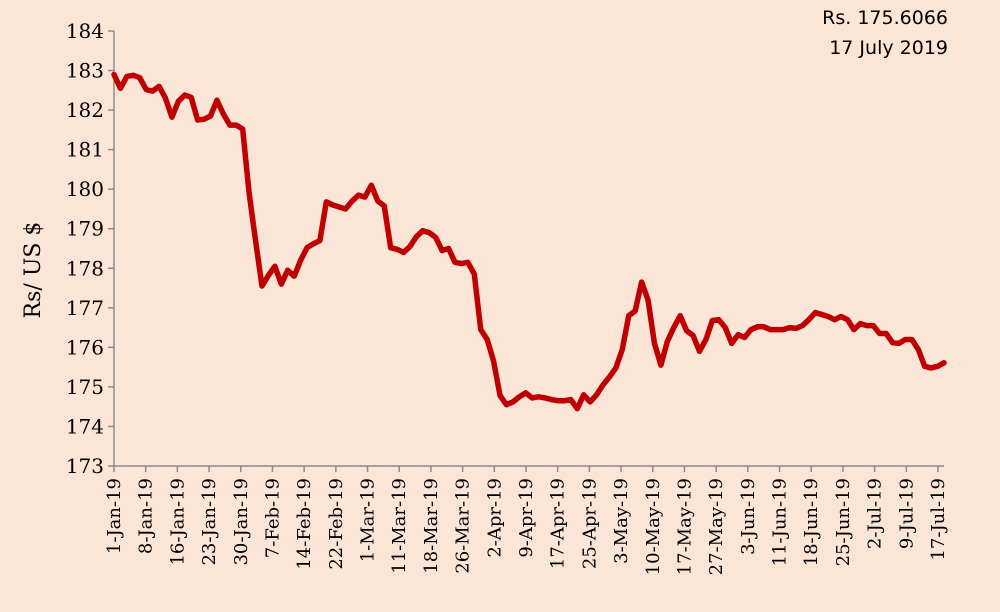 The height and width of the screenshot is (612, 1000). Describe the element at coordinates (875, 513) in the screenshot. I see `x-tick-label: 2-Jul-19` at that location.